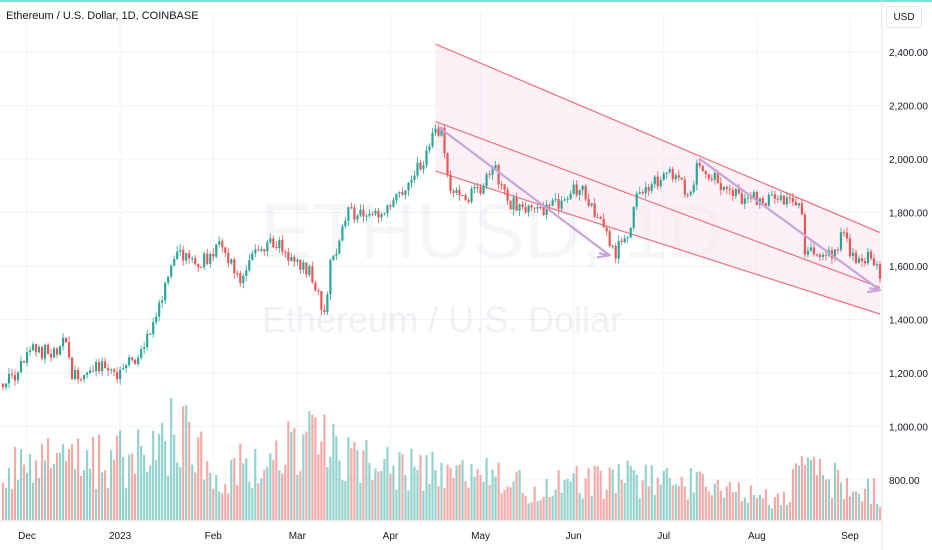  What do you see at coordinates (658, 242) in the screenshot?
I see `channel-lower-line` at bounding box center [658, 242].